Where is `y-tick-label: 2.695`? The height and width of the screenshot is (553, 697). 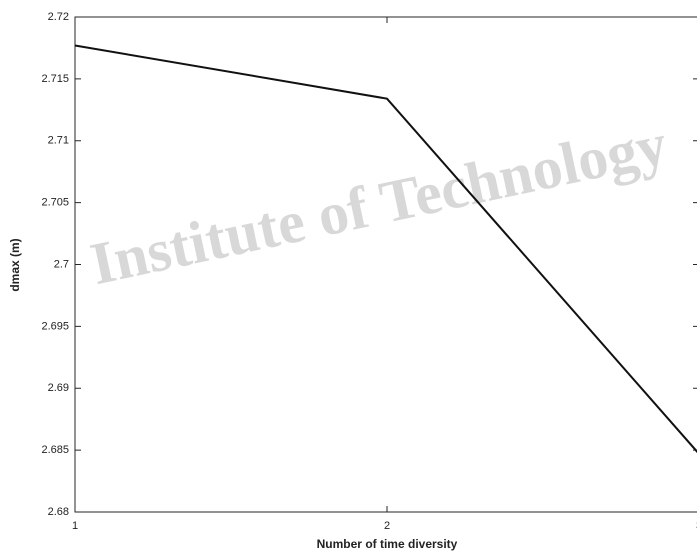
y-tick-label: 2.695 is located at coordinates (55, 326).